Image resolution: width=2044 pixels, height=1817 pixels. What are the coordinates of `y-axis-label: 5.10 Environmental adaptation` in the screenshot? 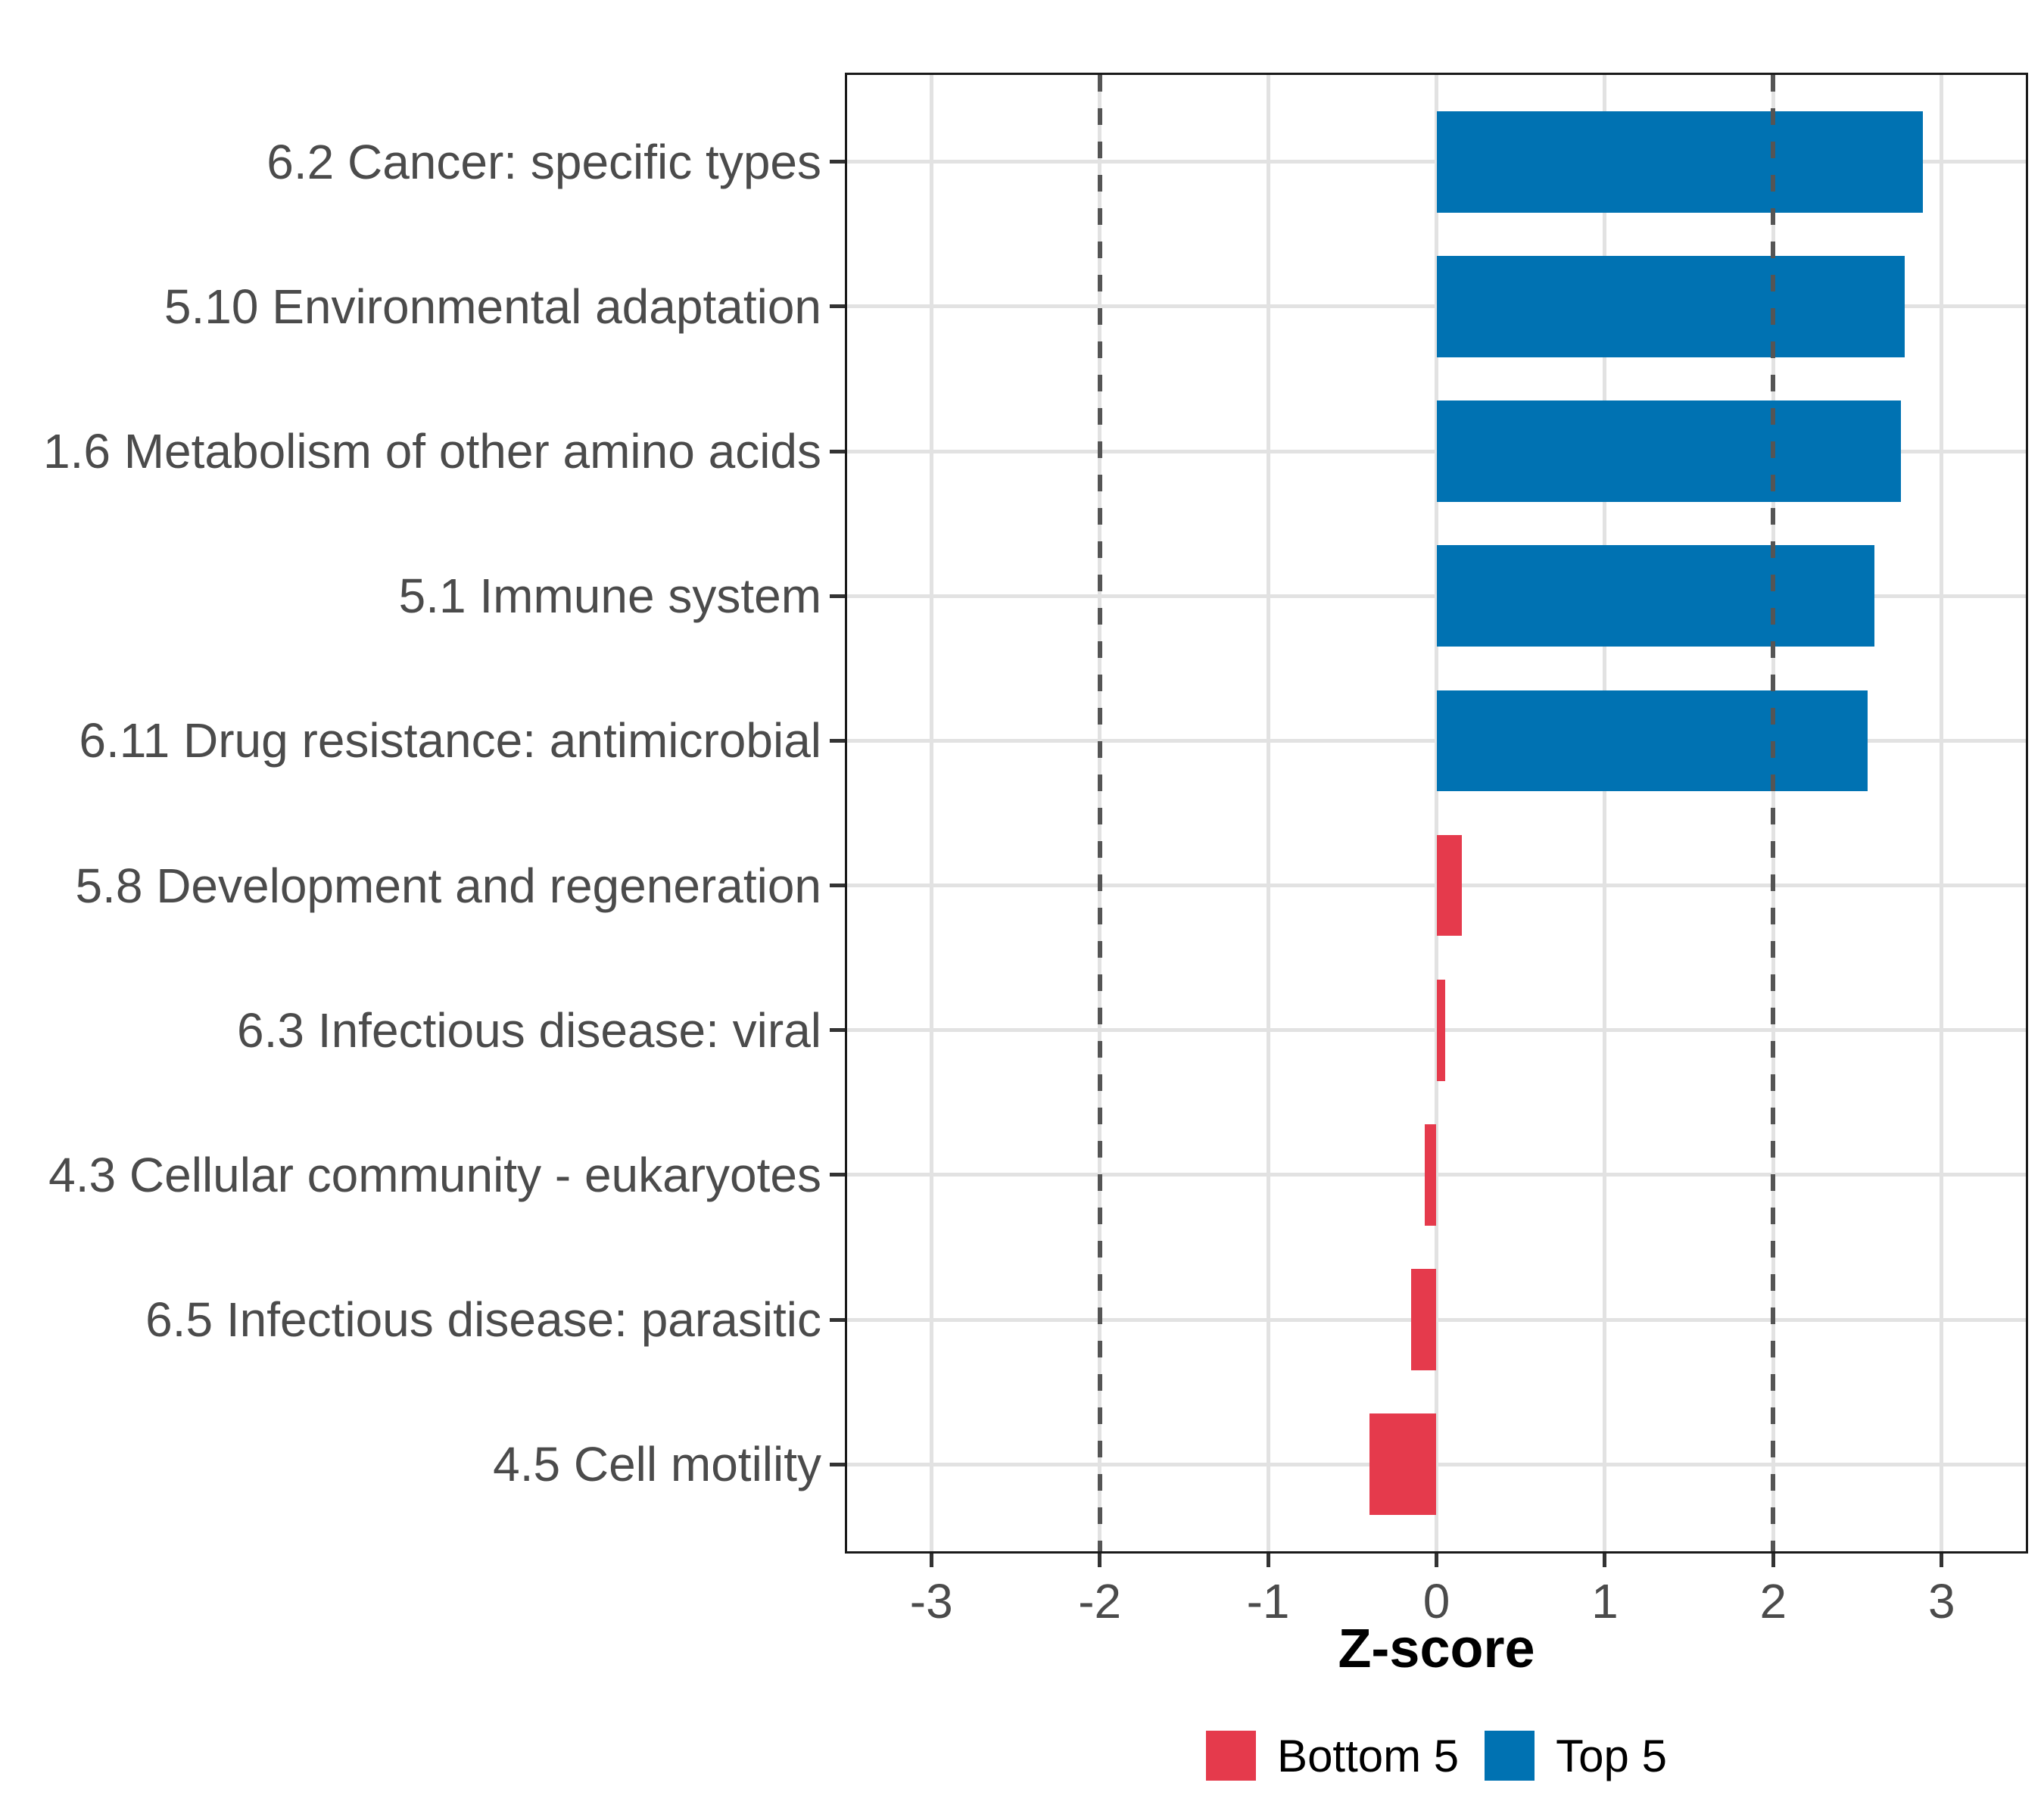 It's located at (492, 306).